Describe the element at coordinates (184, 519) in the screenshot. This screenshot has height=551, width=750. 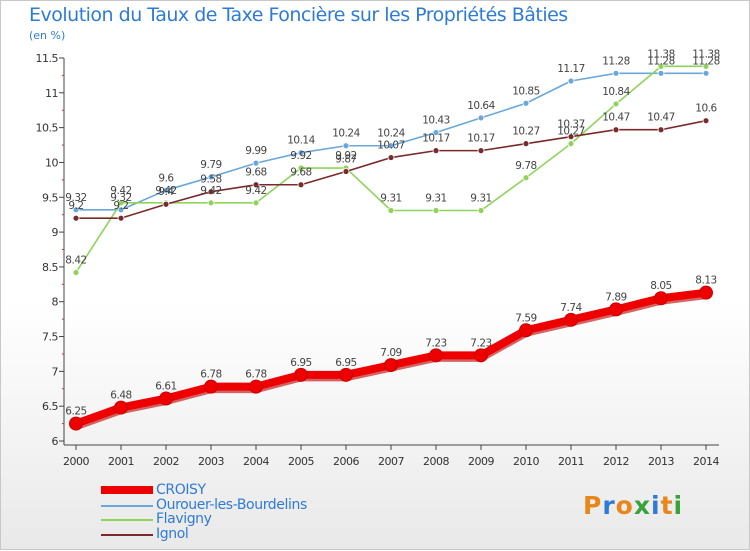
I see `legend-label: Flavigny` at that location.